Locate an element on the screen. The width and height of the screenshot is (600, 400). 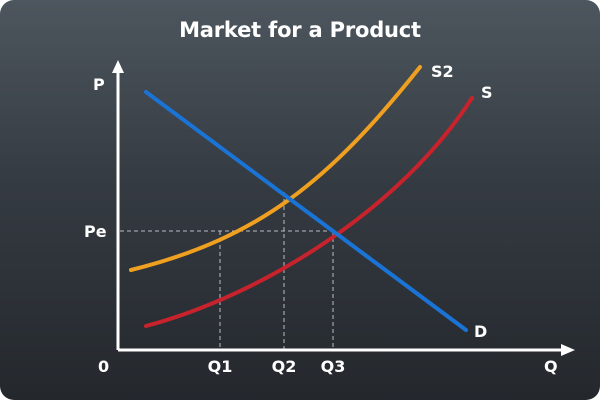
x-axis-label: Q is located at coordinates (551, 366).